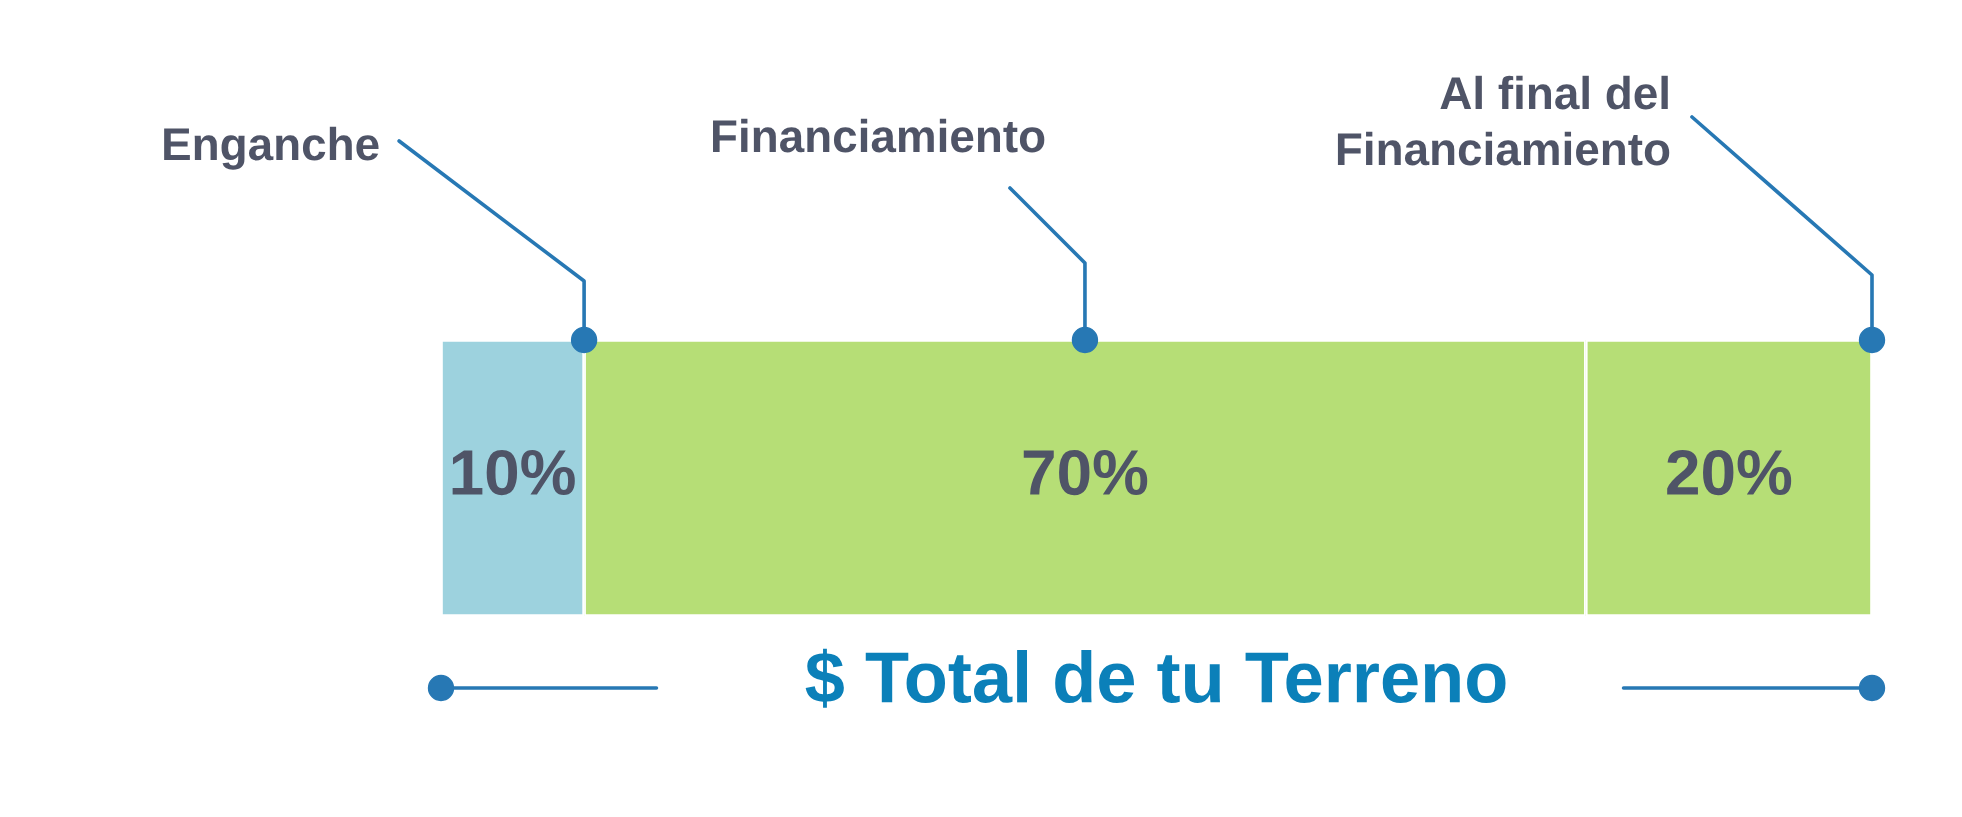 The image size is (1962, 817). What do you see at coordinates (1155, 678) in the screenshot?
I see `x-axis-title: $ Total de tu Terreno` at bounding box center [1155, 678].